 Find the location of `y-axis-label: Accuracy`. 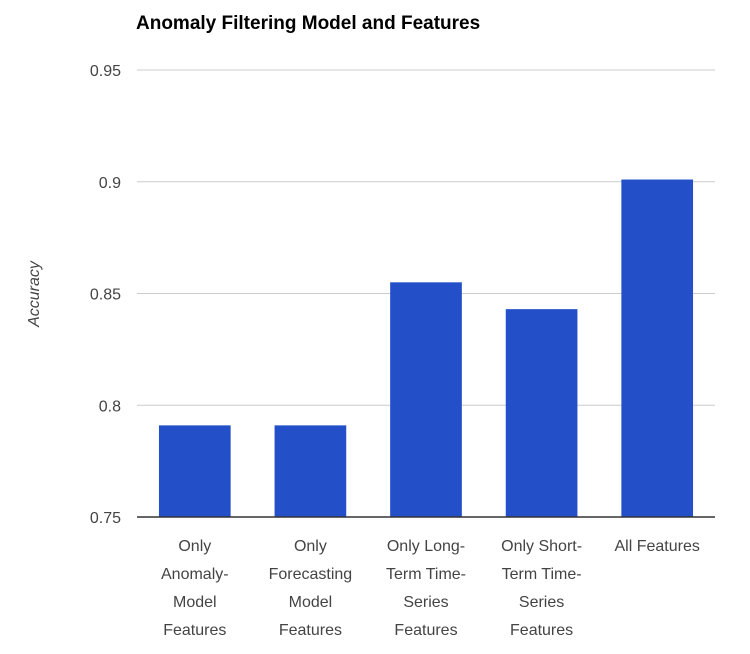

y-axis-label: Accuracy is located at coordinates (34, 294).